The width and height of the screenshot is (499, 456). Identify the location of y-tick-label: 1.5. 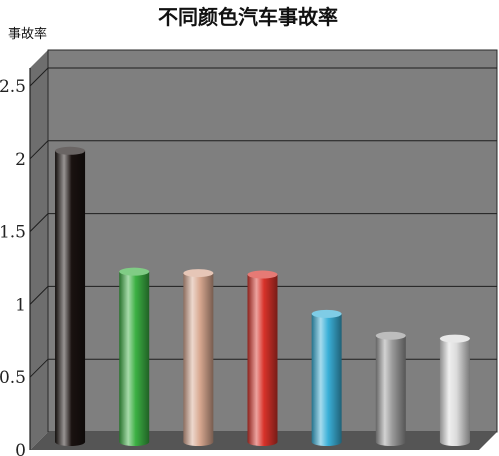
(13, 233).